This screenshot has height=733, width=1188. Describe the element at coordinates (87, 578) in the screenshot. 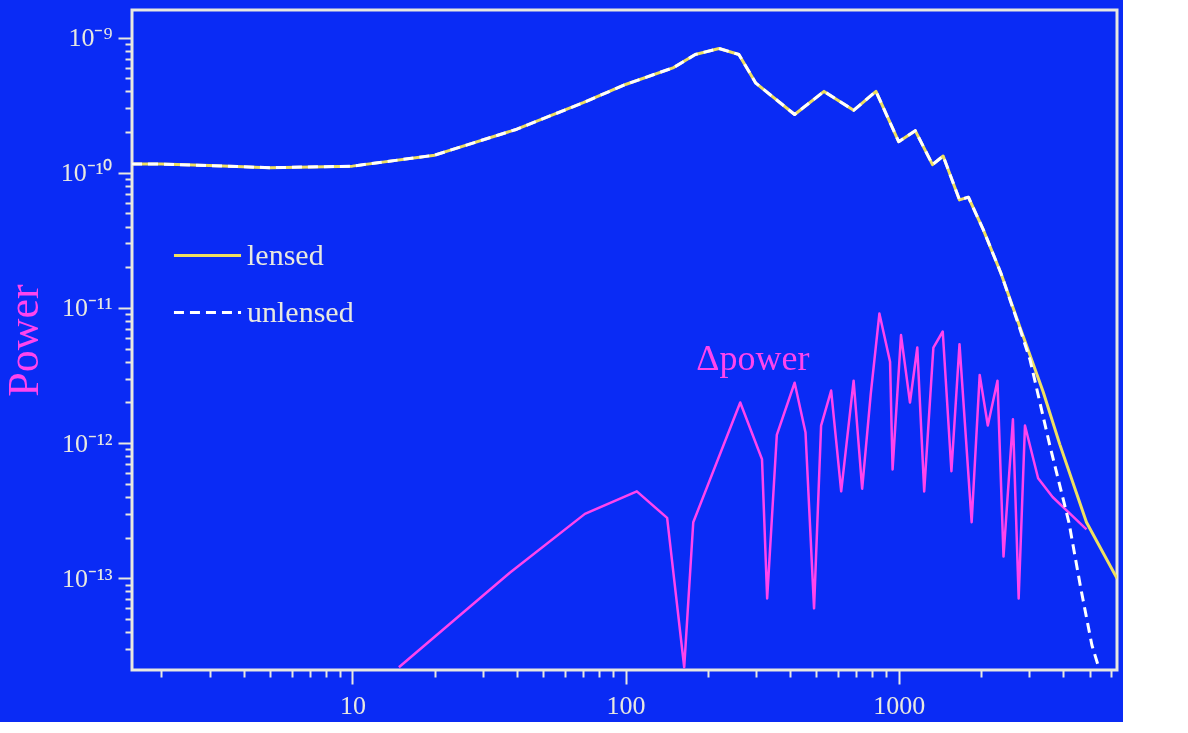

I see `y-tick-label: 10⁻¹³` at that location.